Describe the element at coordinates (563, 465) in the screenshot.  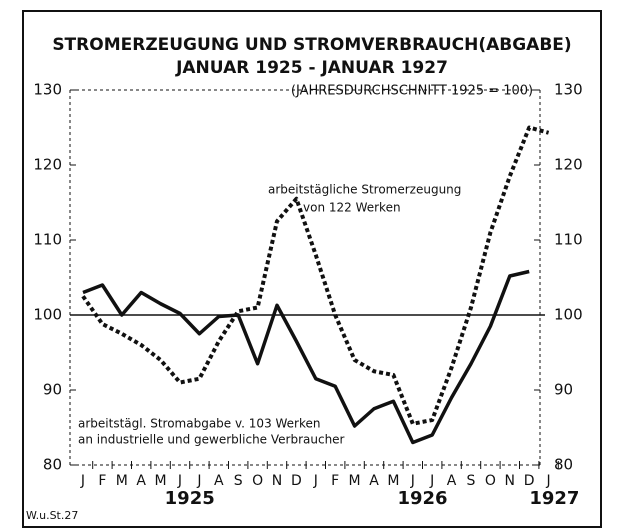
I see `y2-tick-label: 80` at that location.